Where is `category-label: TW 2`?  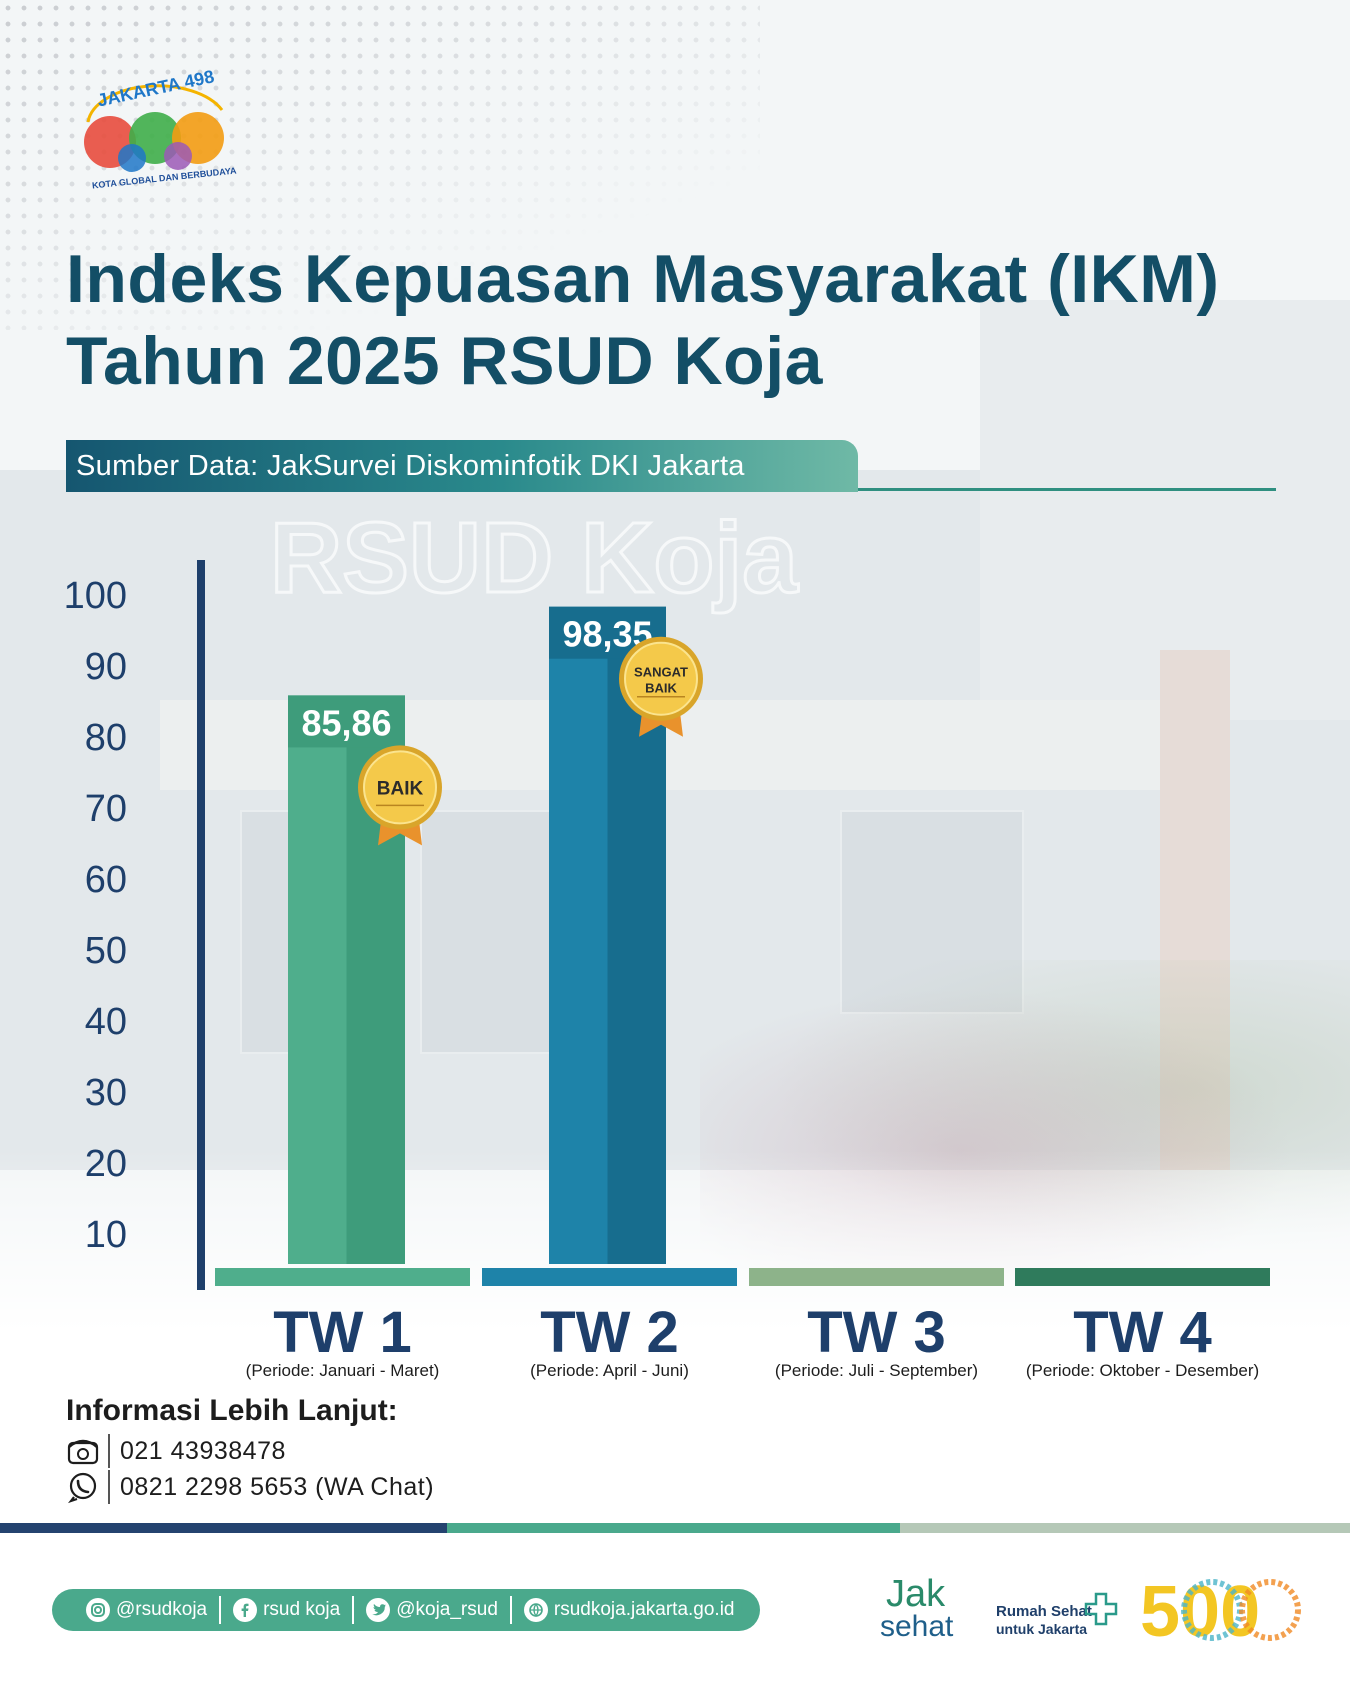 category-label: TW 2 is located at coordinates (609, 1332).